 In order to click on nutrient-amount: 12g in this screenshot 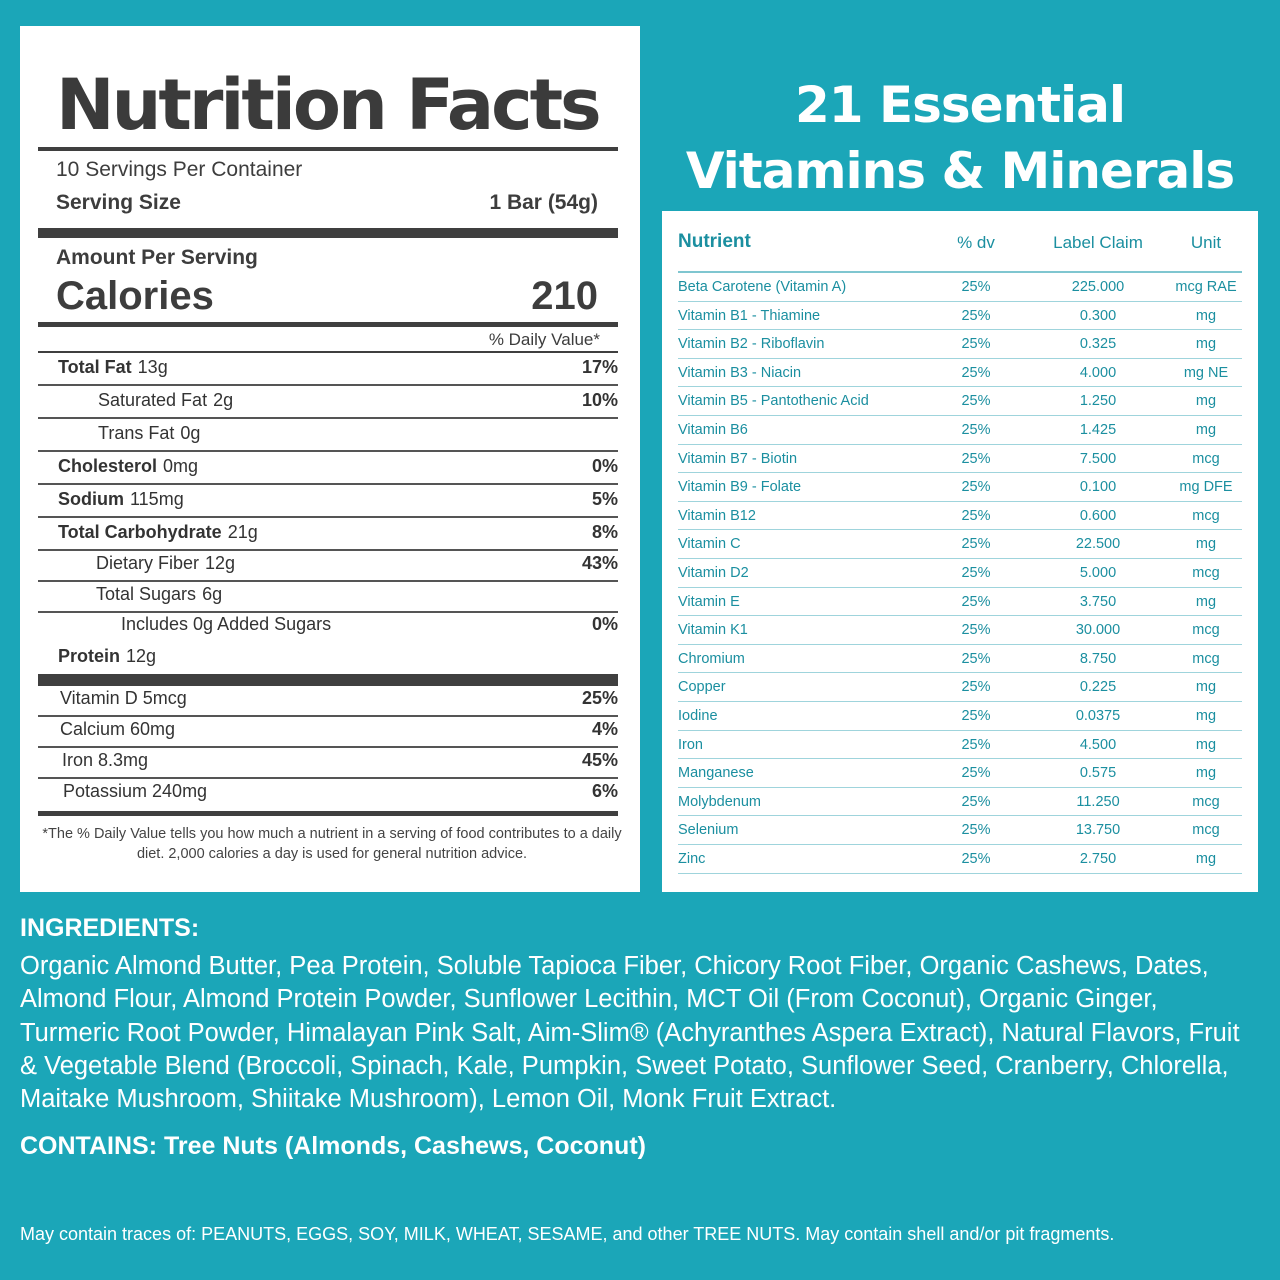, I will do `click(220, 563)`.